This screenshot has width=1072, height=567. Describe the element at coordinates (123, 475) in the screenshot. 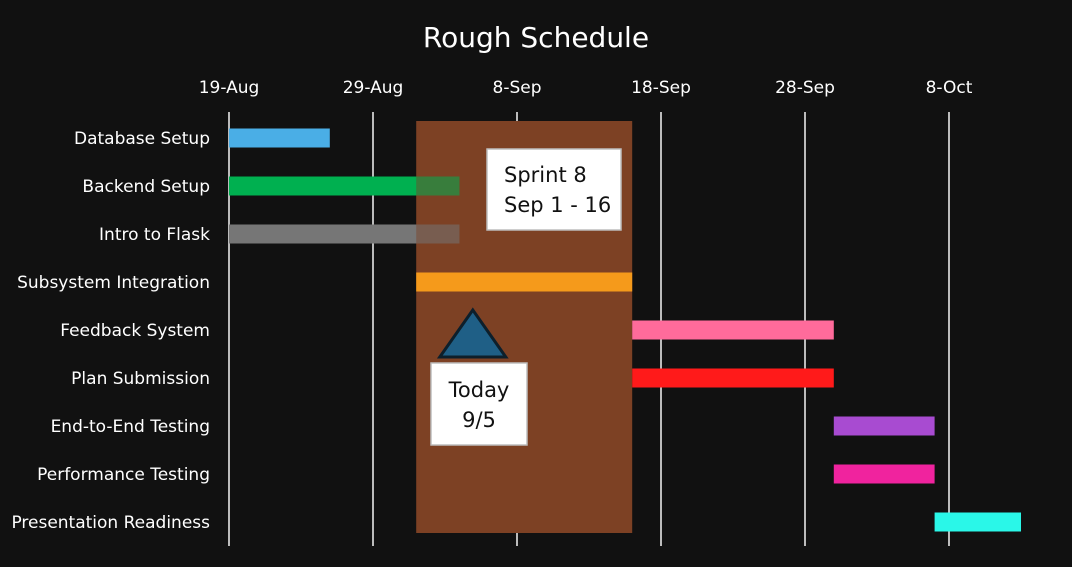

I see `task-label: Performance Testing` at that location.